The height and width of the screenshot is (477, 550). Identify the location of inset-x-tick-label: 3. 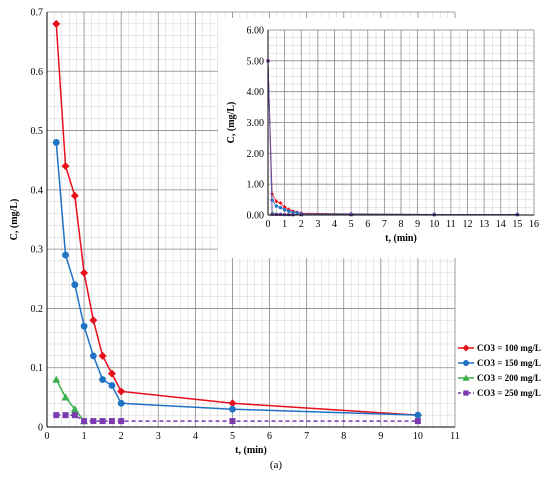
(317, 224).